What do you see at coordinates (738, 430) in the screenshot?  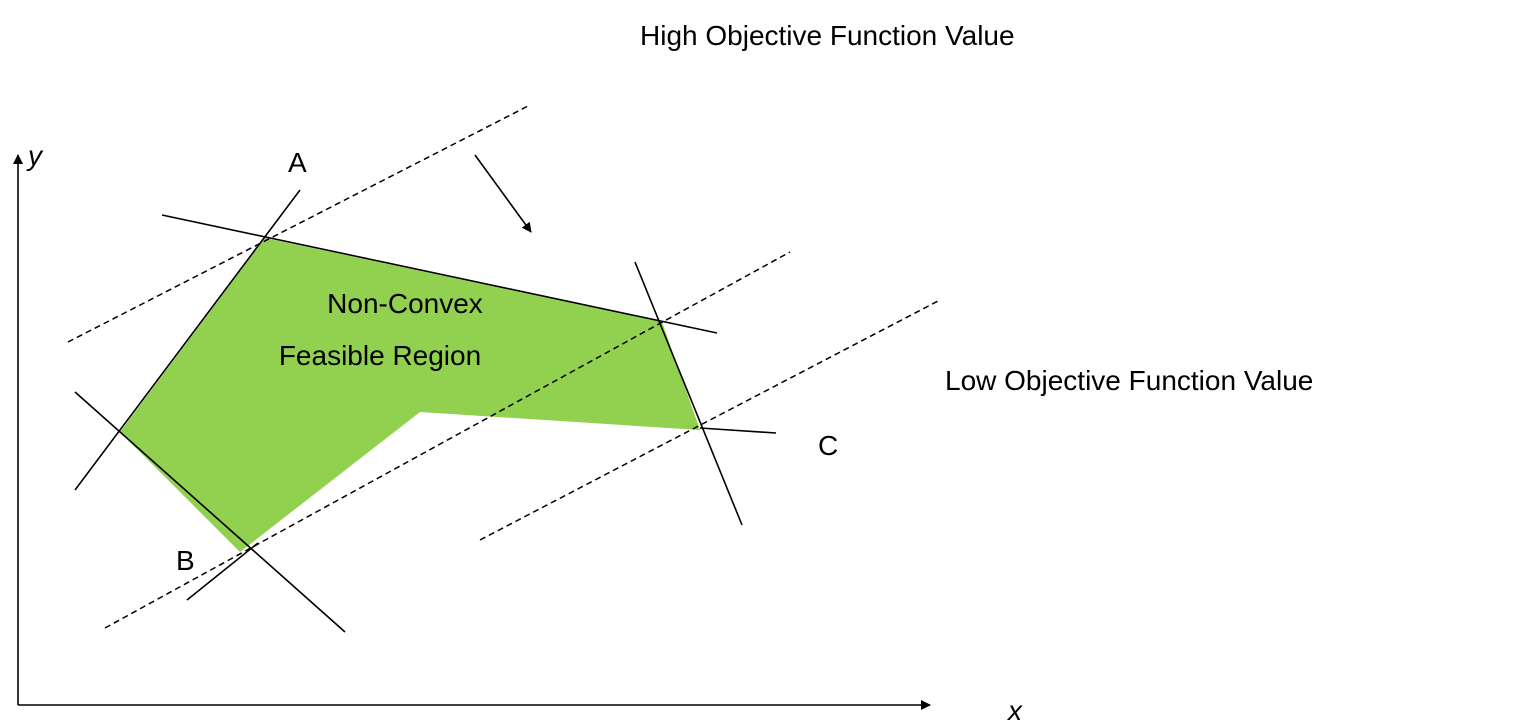 I see `constraint-c` at bounding box center [738, 430].